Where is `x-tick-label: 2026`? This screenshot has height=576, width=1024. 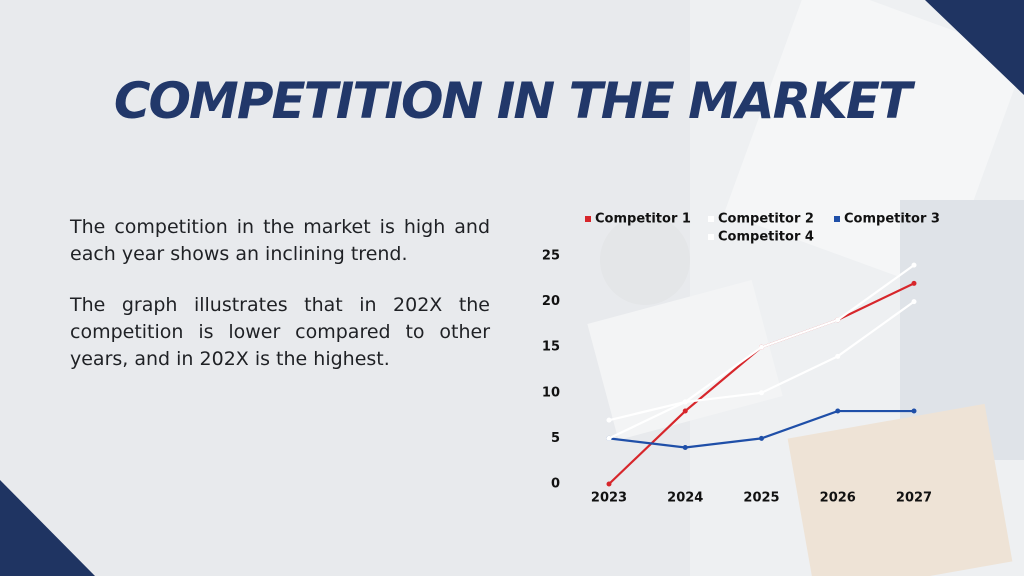
x-tick-label: 2026 is located at coordinates (838, 498).